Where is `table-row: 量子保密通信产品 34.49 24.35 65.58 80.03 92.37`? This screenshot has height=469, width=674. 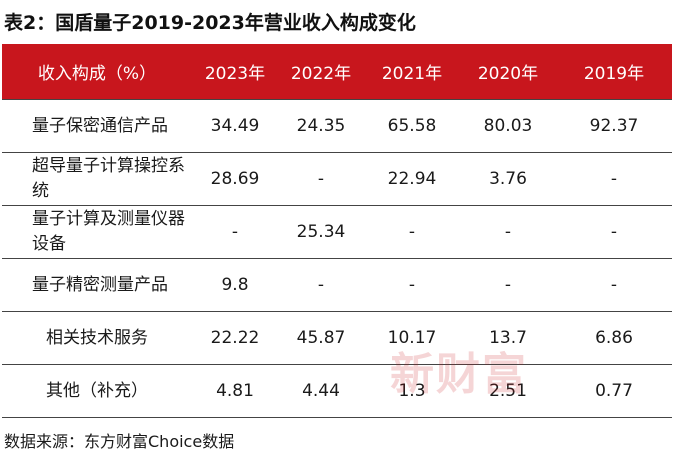 table-row: 量子保密通信产品 34.49 24.35 65.58 80.03 92.37 is located at coordinates (337, 126).